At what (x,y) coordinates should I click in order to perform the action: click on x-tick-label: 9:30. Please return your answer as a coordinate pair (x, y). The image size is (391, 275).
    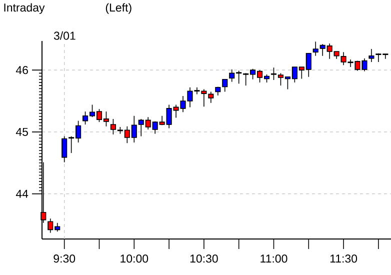
    Looking at the image, I should click on (65, 258).